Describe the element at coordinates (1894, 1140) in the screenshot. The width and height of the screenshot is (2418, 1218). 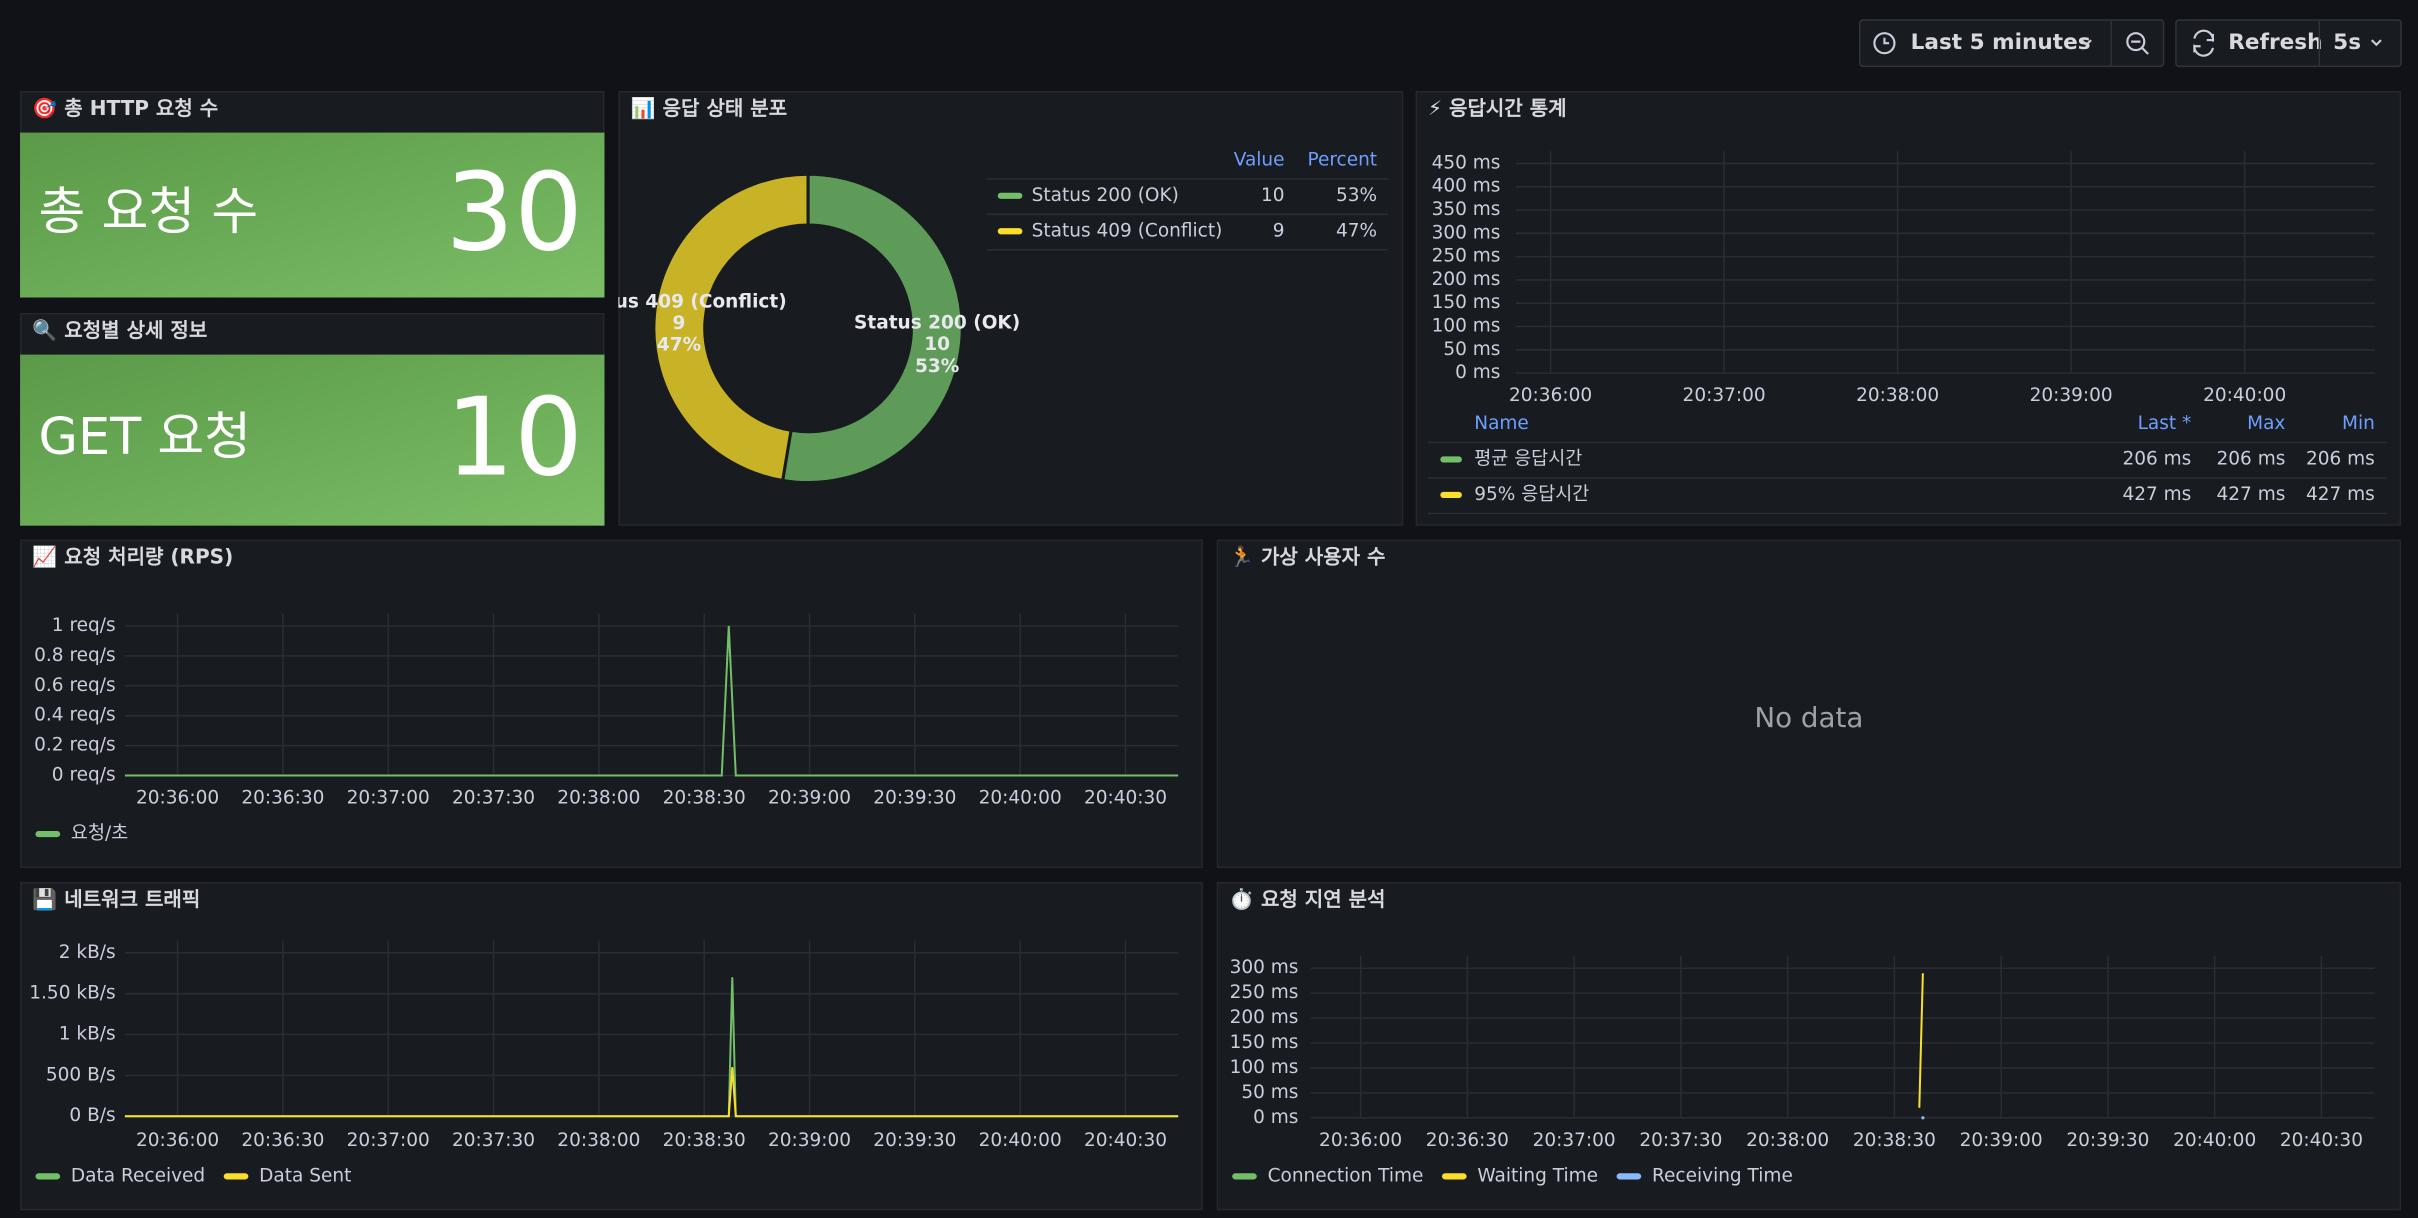
I see `x-tick-label: 20:38:30` at that location.